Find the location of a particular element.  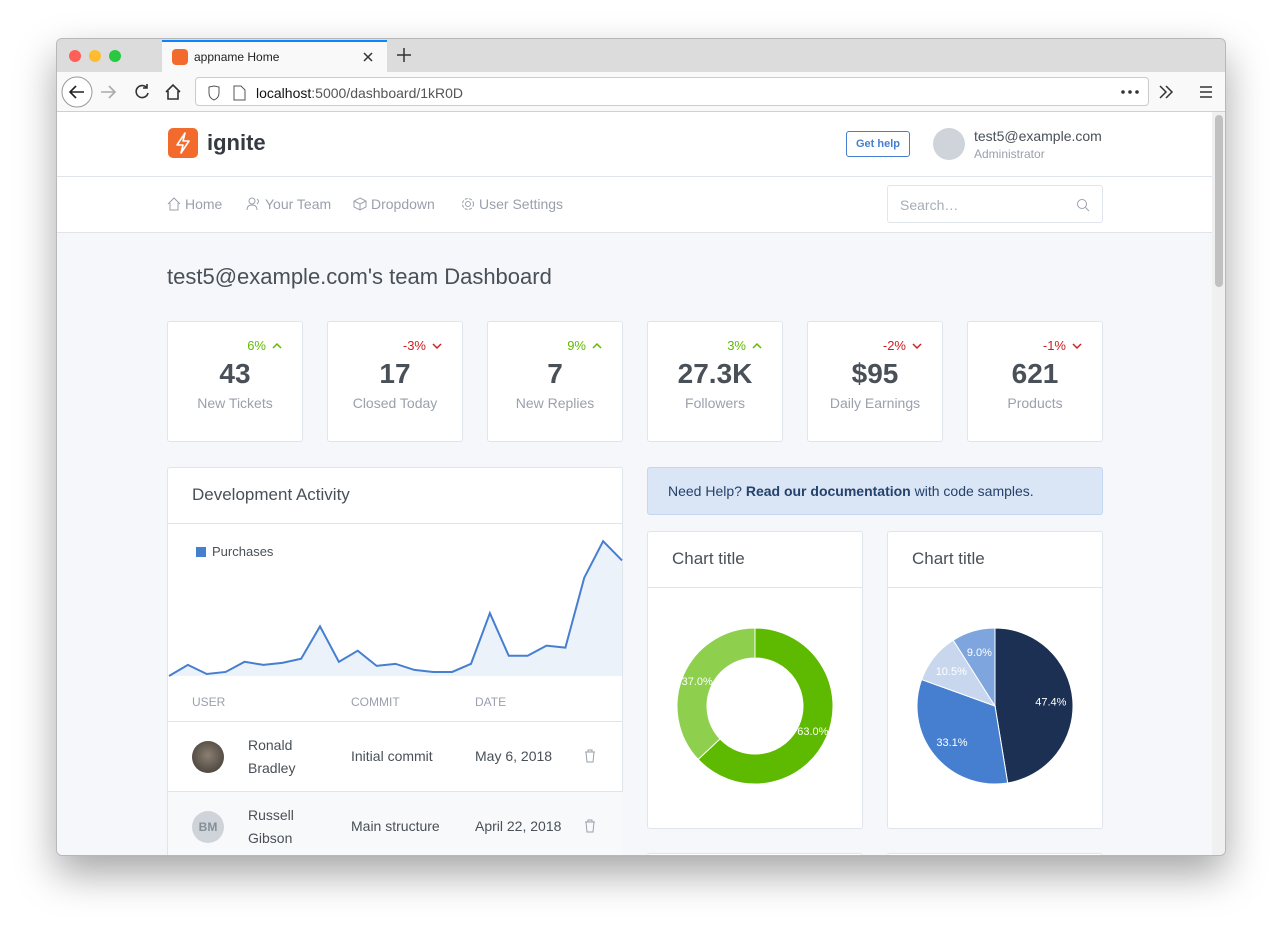

nav-item: Your Team is located at coordinates (288, 204).